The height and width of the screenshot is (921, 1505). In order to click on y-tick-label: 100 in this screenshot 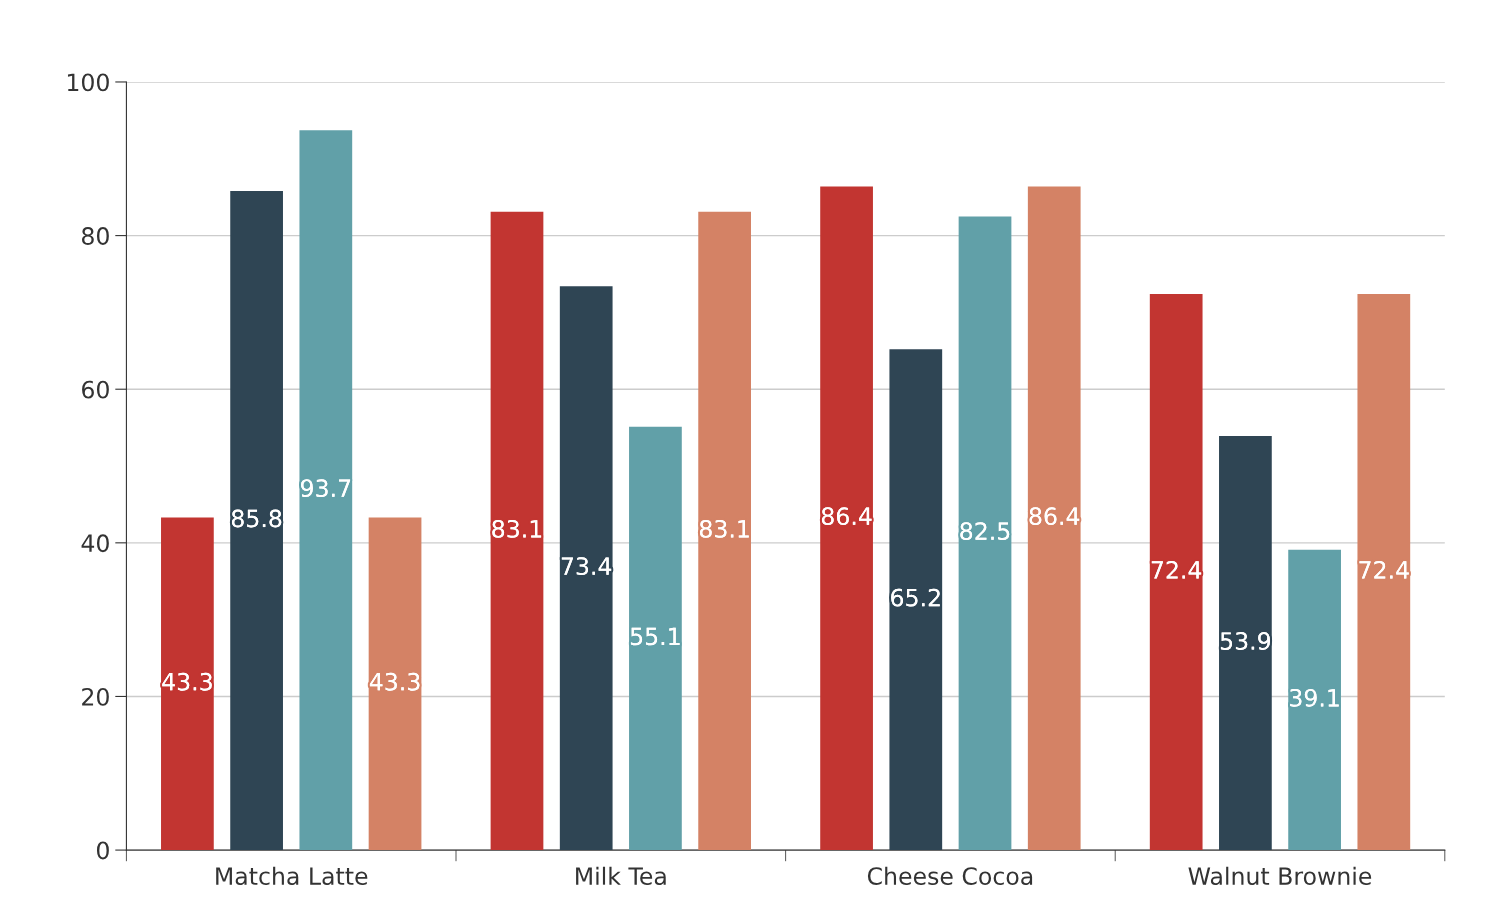, I will do `click(88, 82)`.